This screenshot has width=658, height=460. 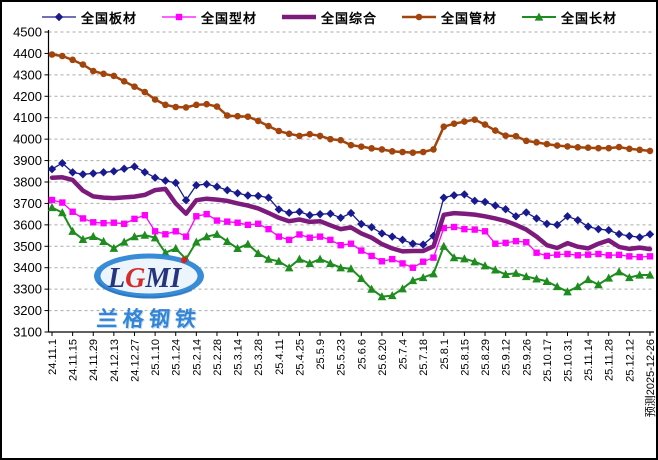 What do you see at coordinates (27, 160) in the screenshot?
I see `svg-text: 3900` at bounding box center [27, 160].